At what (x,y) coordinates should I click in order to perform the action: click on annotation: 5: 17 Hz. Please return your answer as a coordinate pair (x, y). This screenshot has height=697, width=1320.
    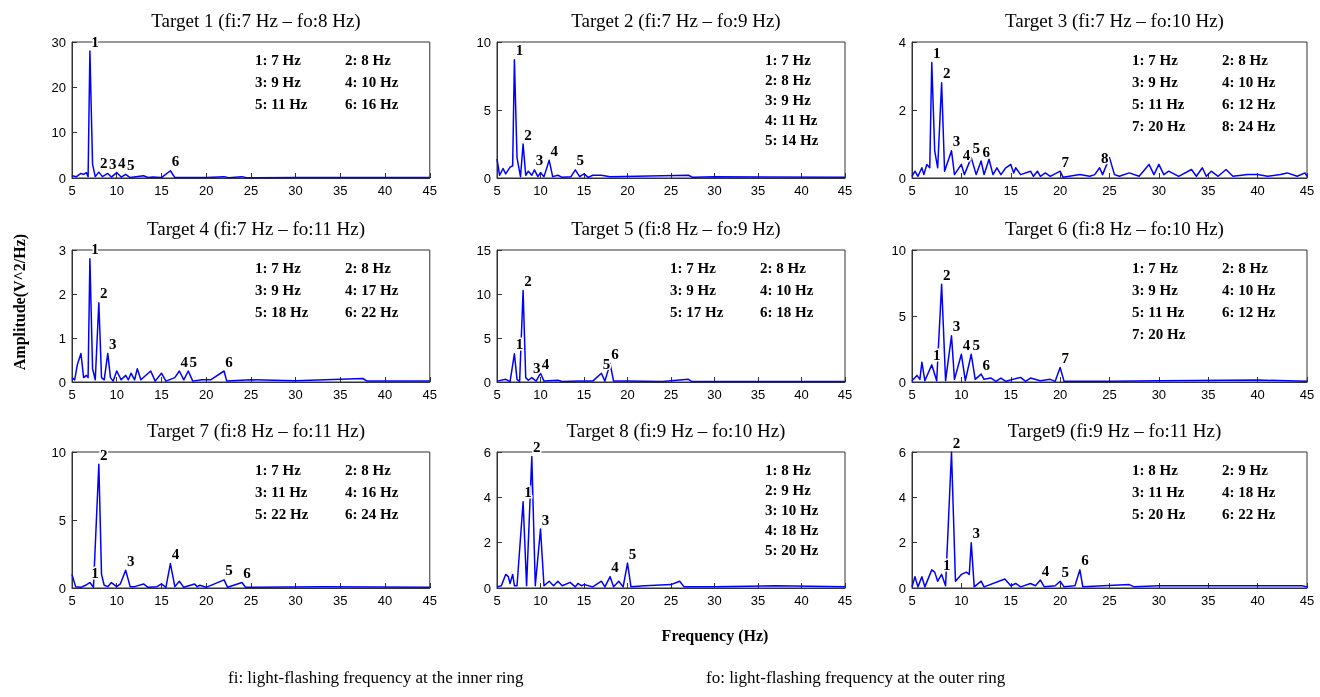
    Looking at the image, I should click on (697, 311).